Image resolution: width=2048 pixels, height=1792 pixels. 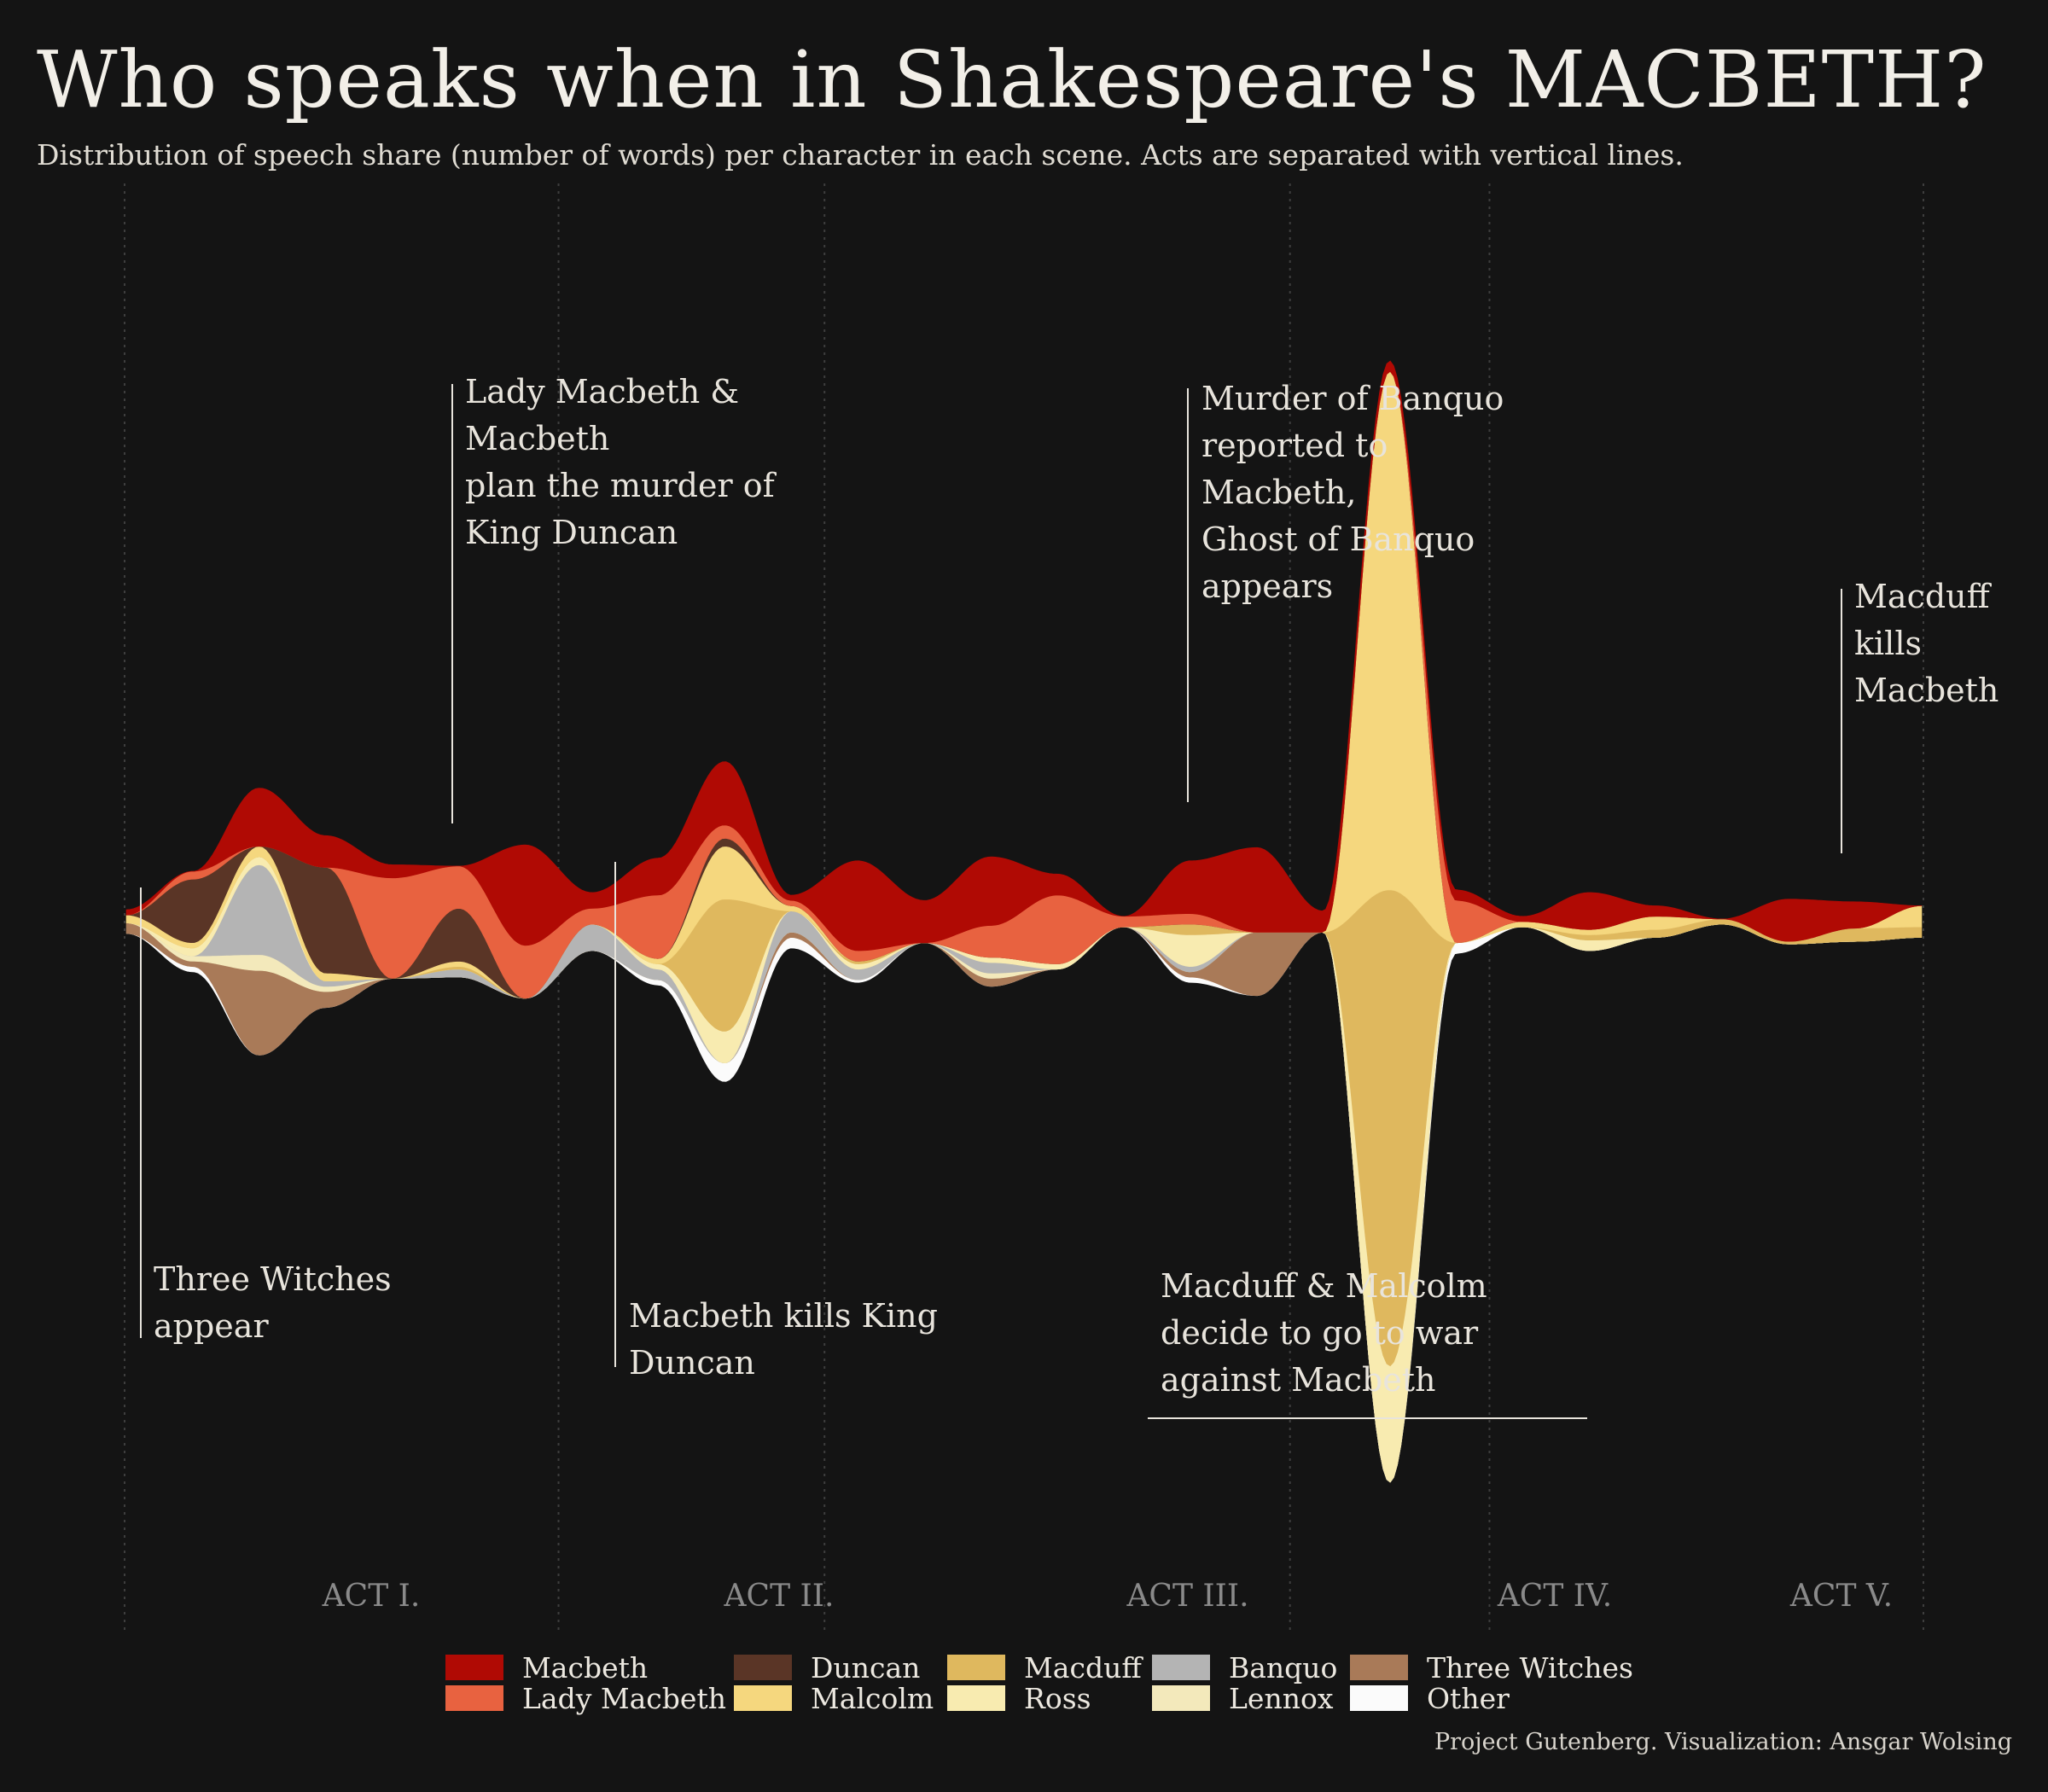 I want to click on legend-label: Three Witches, so click(x=1530, y=1667).